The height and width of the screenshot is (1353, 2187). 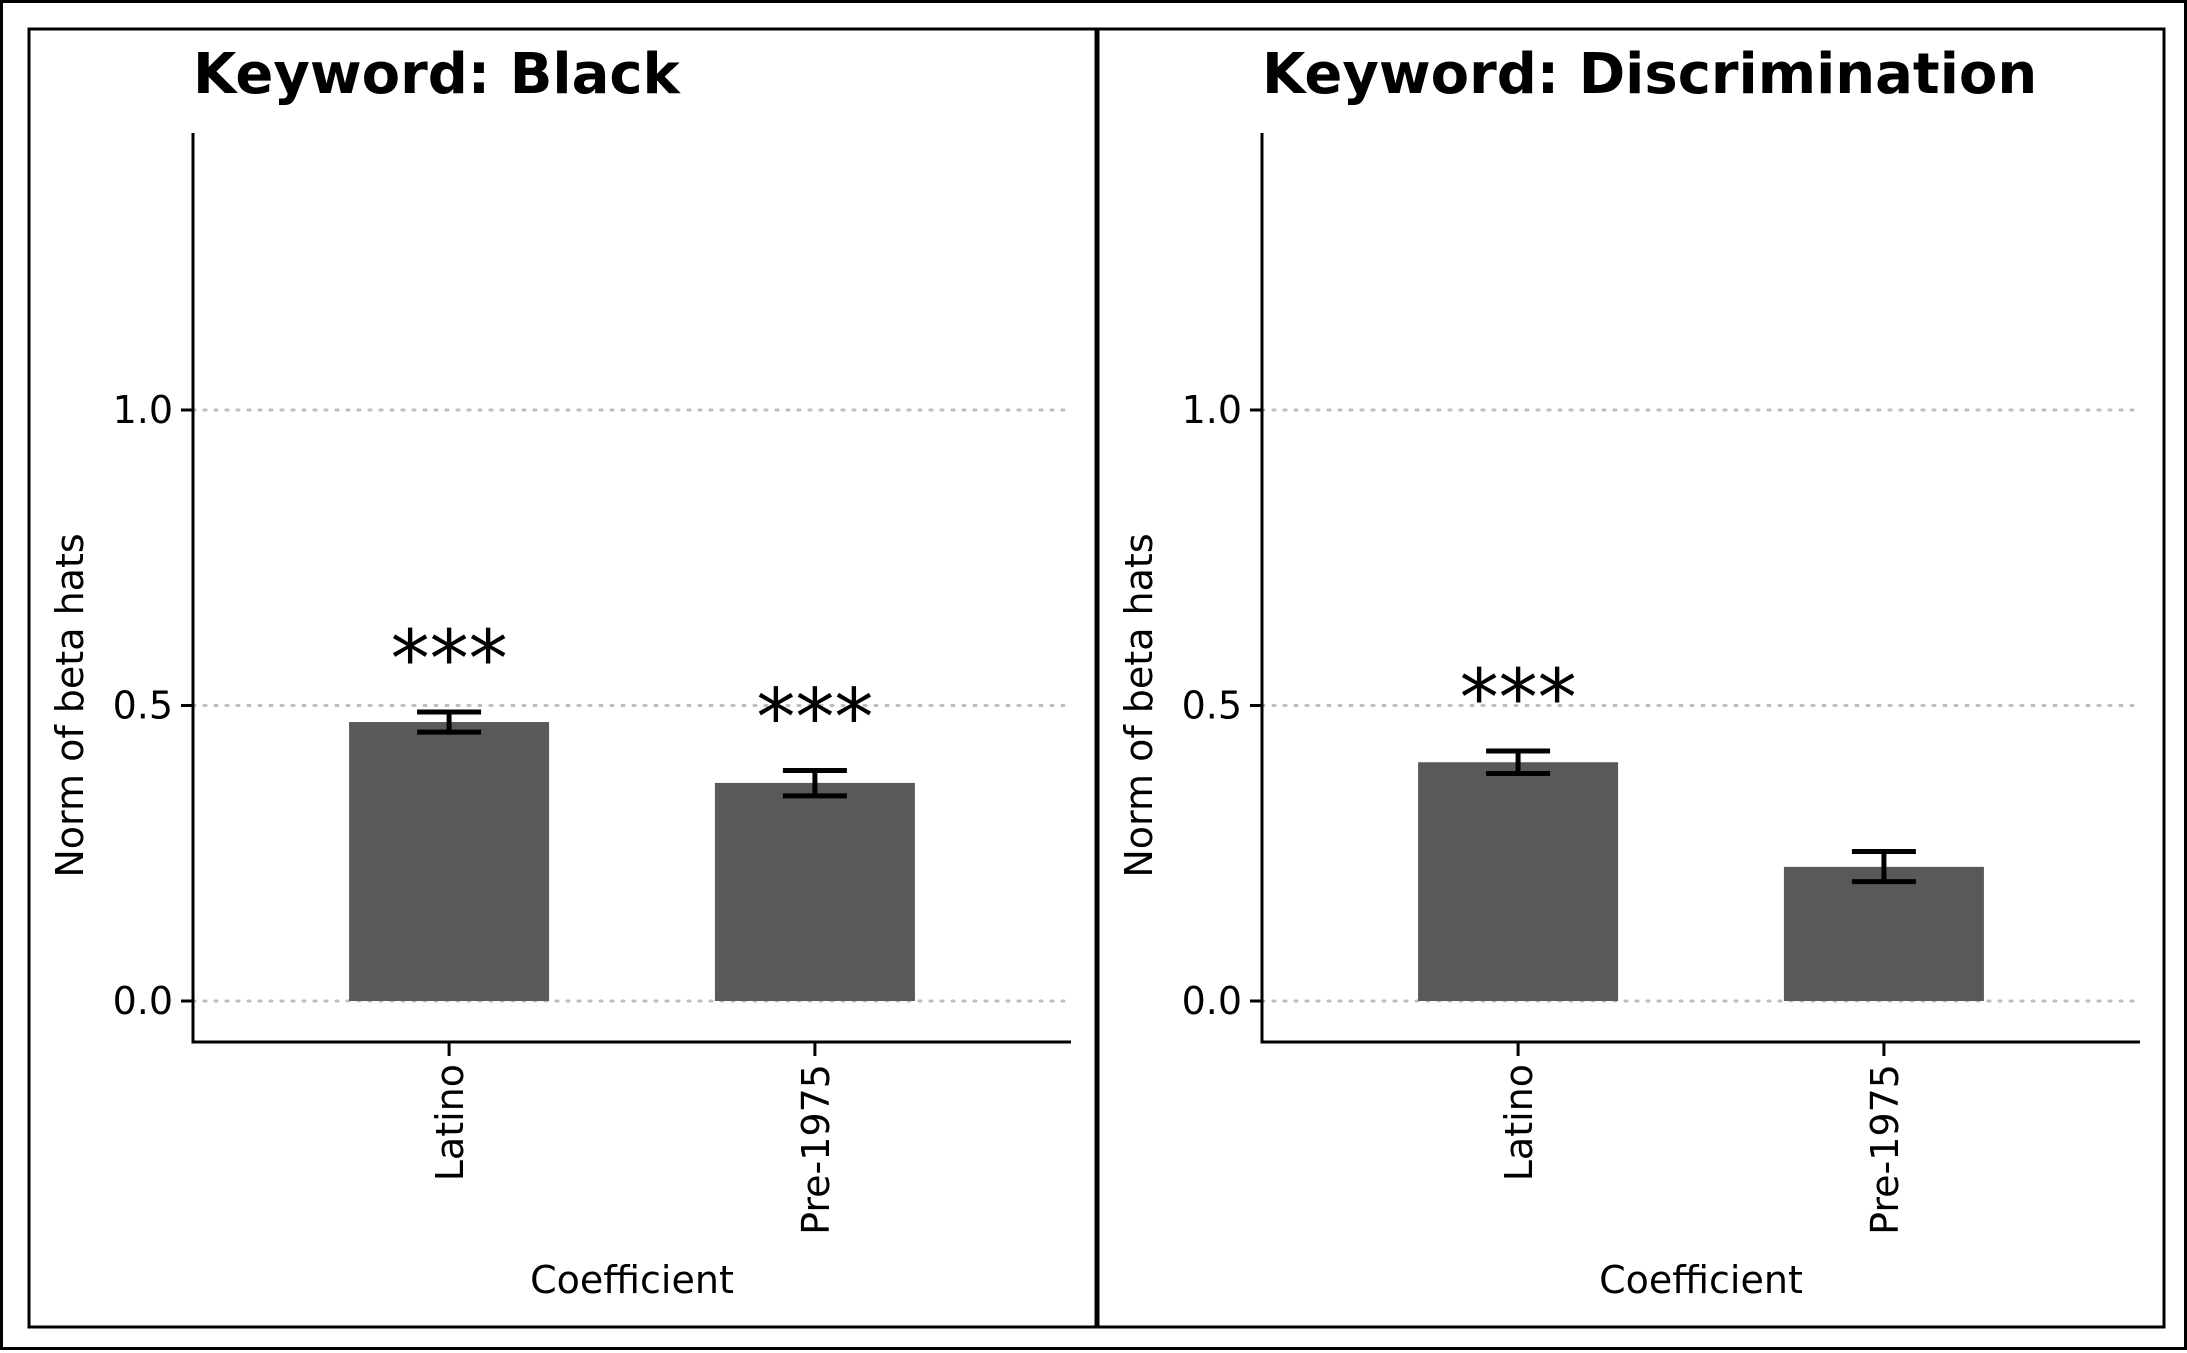 What do you see at coordinates (1649, 74) in the screenshot?
I see `chart-title: Keyword: Discrimination` at bounding box center [1649, 74].